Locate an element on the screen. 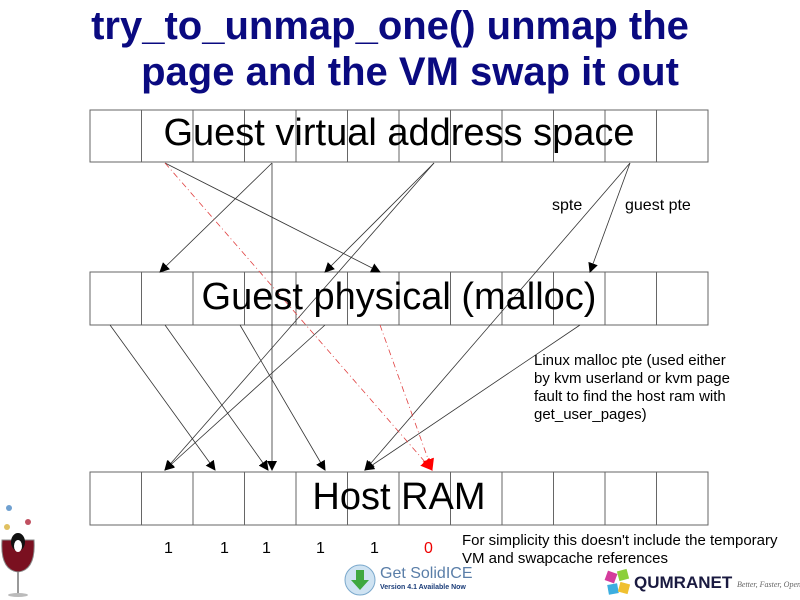 Image resolution: width=800 pixels, height=600 pixels. host-ram-row is located at coordinates (399, 498).